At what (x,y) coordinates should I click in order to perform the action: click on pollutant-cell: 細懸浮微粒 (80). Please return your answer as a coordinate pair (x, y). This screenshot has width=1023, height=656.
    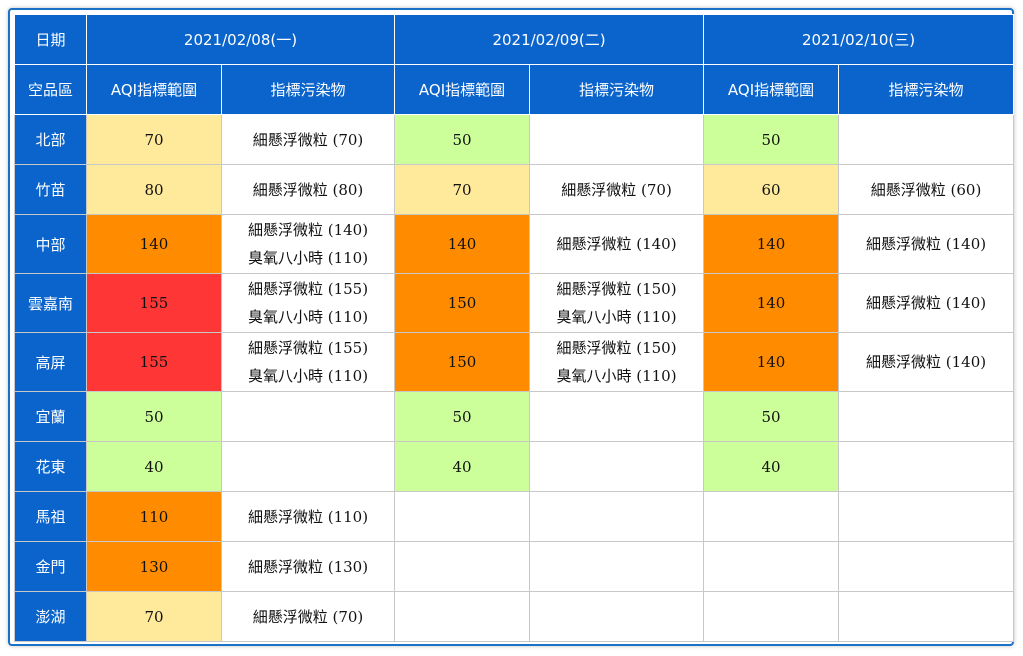
    Looking at the image, I should click on (308, 189).